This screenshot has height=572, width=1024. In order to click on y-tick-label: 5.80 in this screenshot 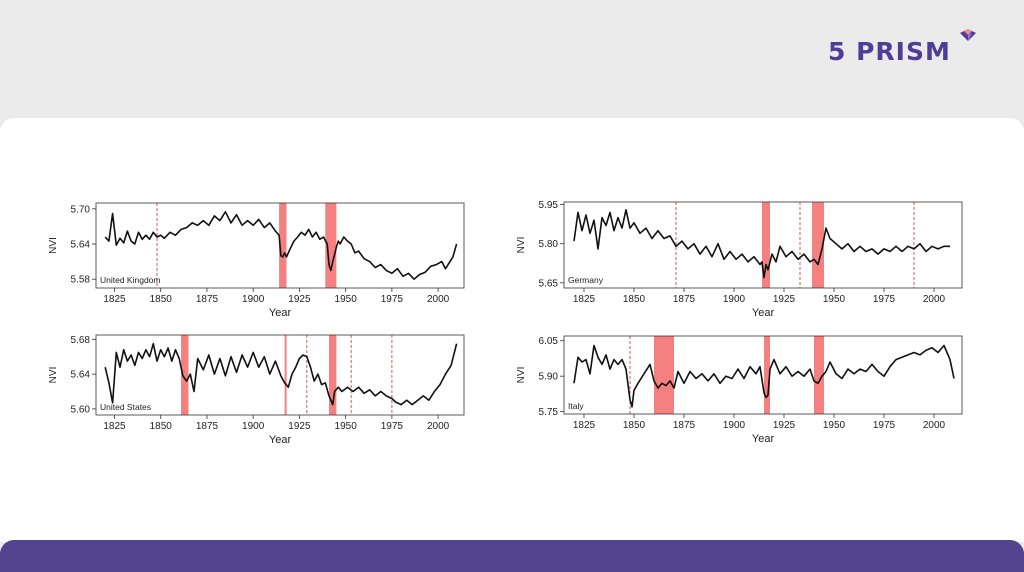, I will do `click(549, 244)`.